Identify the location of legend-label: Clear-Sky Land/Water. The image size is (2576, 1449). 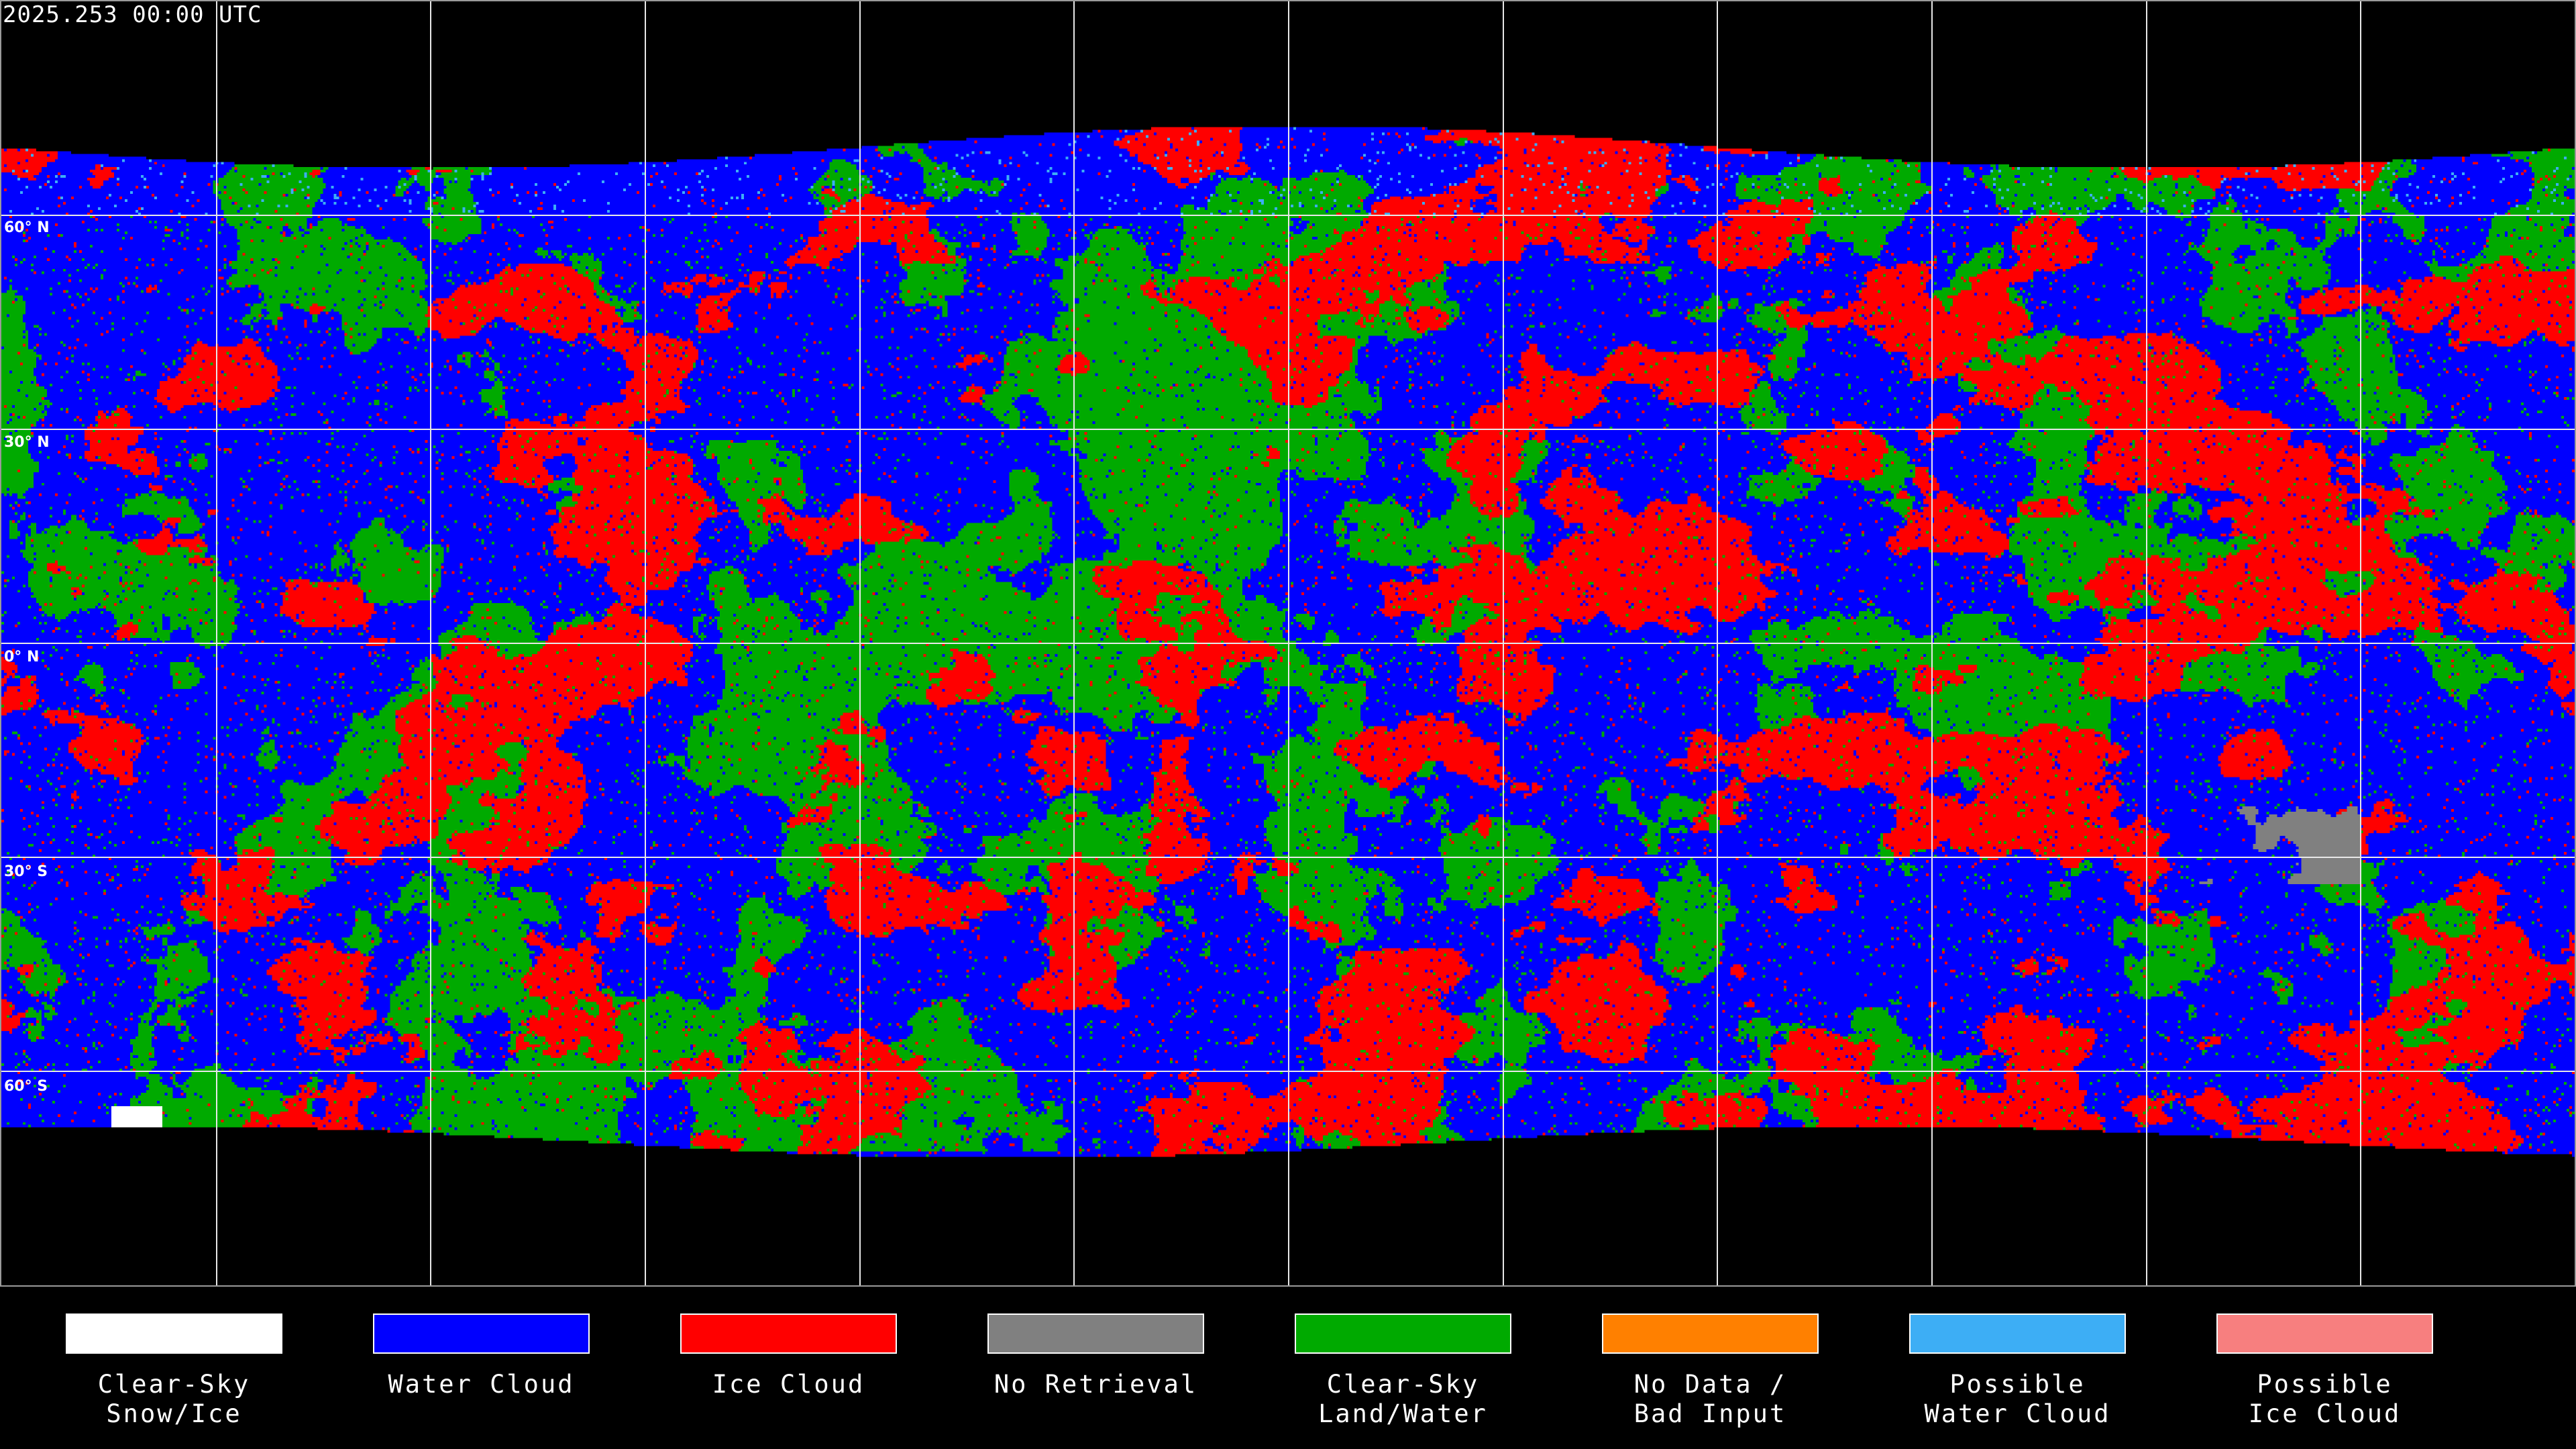
(1403, 1399).